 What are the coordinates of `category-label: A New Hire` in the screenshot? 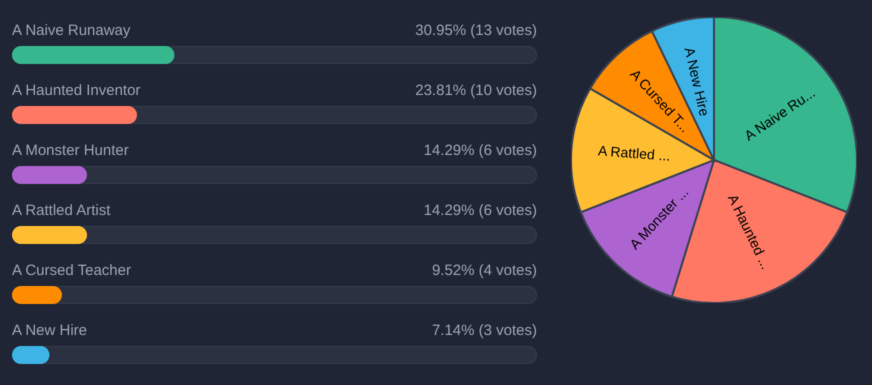 It's located at (50, 330).